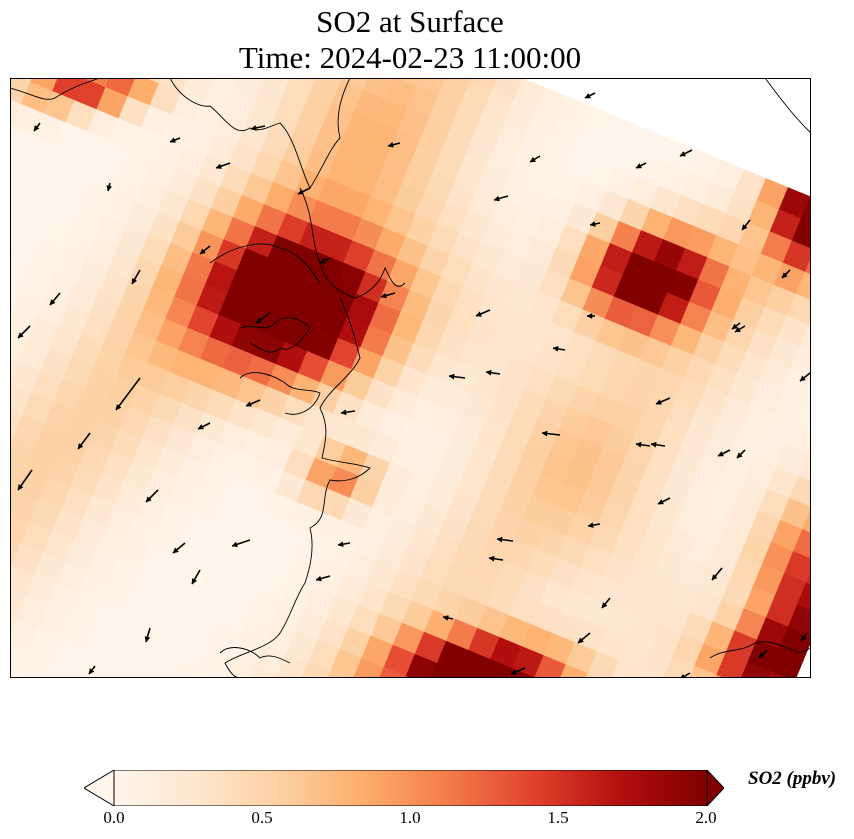  What do you see at coordinates (99, 788) in the screenshot?
I see `colorbar-extend-low` at bounding box center [99, 788].